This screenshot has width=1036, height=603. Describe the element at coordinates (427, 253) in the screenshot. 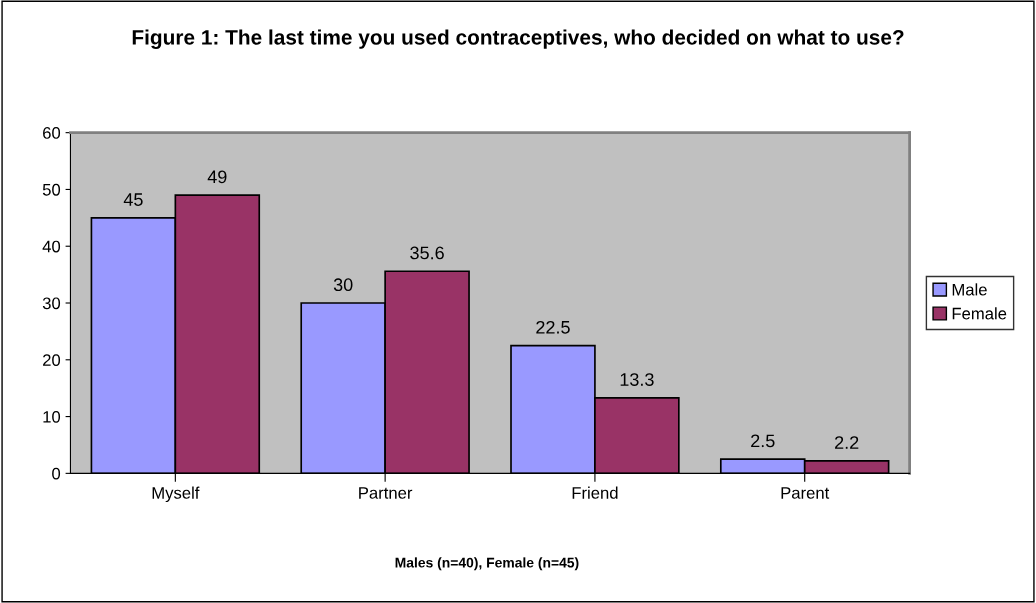

I see `data-label: 35.6` at that location.